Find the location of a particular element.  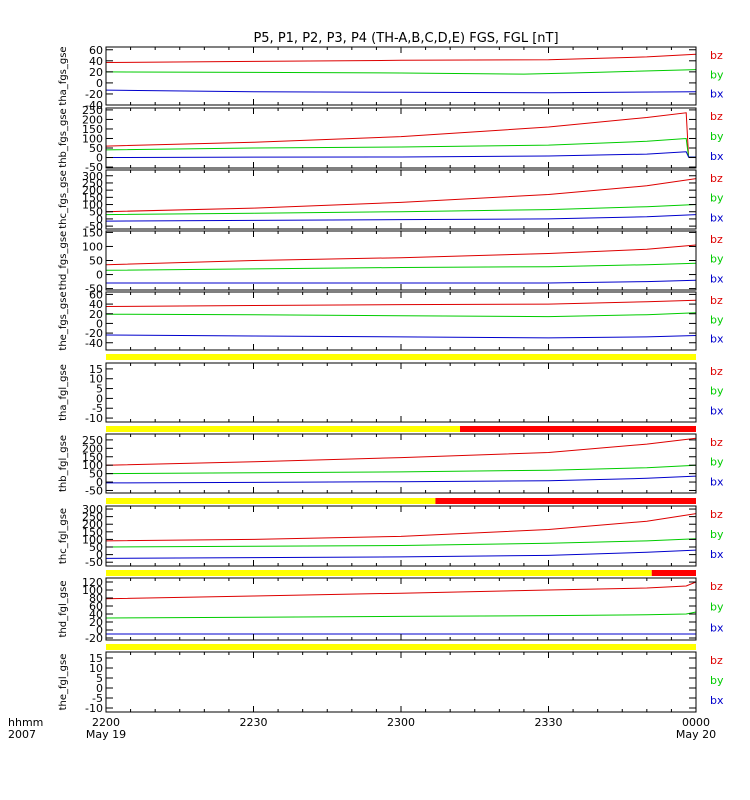

y-tick-label: 300 is located at coordinates (92, 509).